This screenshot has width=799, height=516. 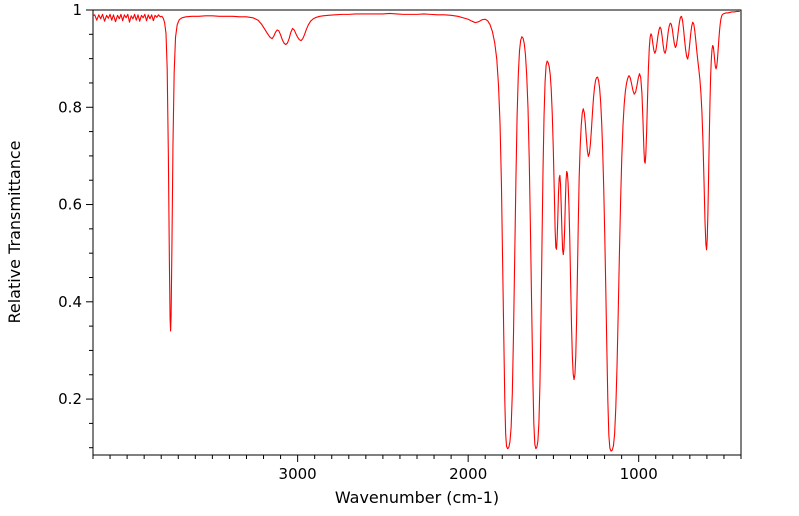 I want to click on x-tick-label: 1000, so click(x=639, y=474).